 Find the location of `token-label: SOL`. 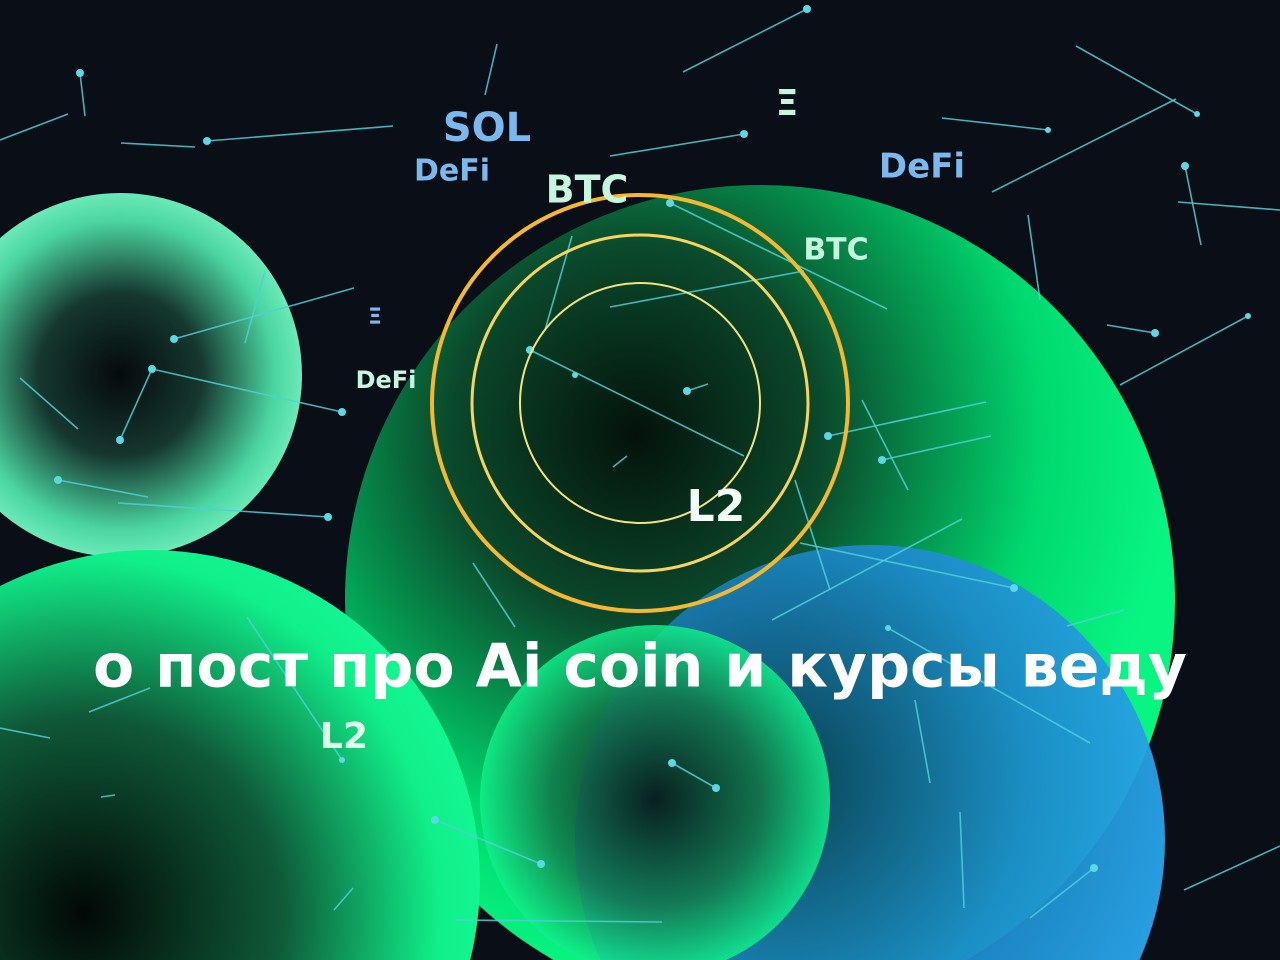

token-label: SOL is located at coordinates (487, 128).